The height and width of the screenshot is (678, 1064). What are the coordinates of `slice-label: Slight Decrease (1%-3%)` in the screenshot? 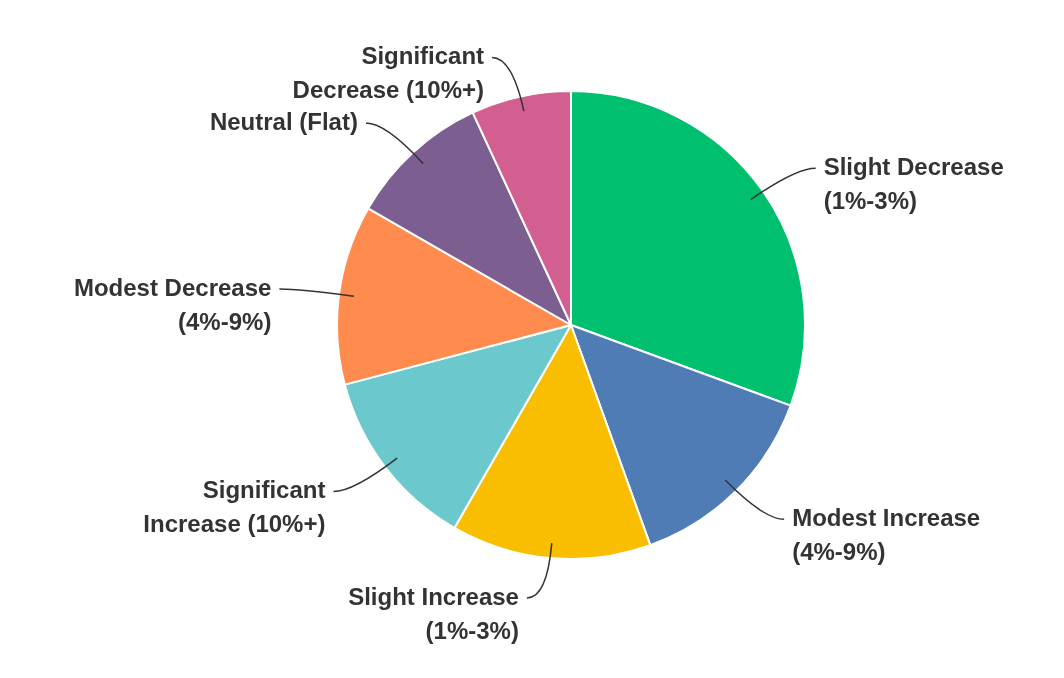 It's located at (913, 183).